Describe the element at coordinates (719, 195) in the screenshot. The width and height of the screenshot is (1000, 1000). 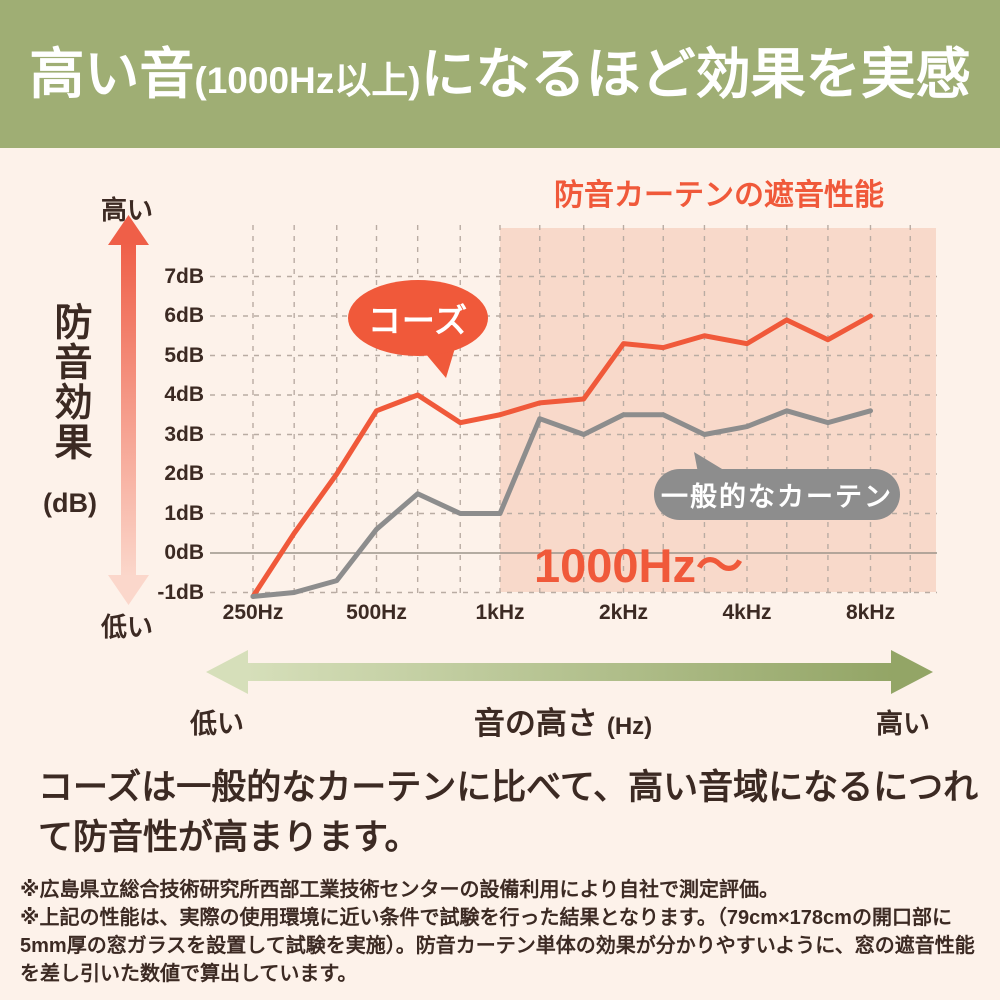
I see `chart-title: 防音カーテンの遮音性能` at that location.